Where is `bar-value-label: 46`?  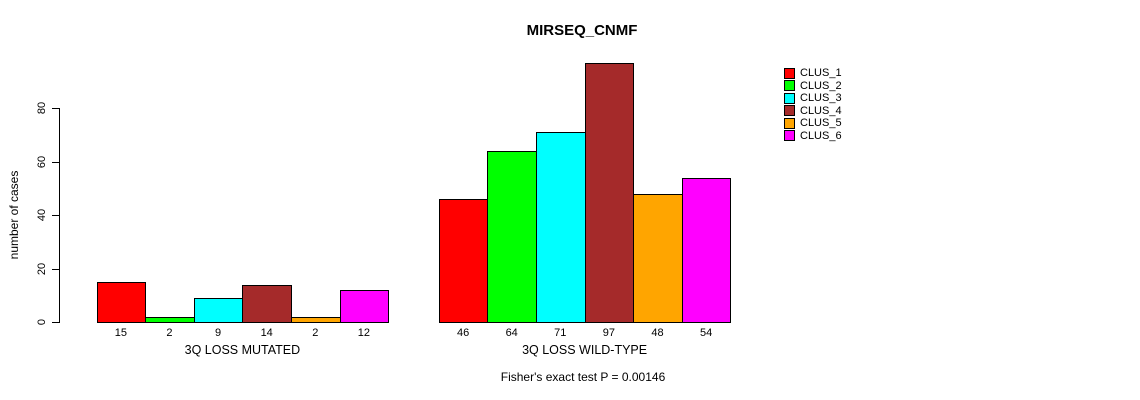
bar-value-label: 46 is located at coordinates (463, 333).